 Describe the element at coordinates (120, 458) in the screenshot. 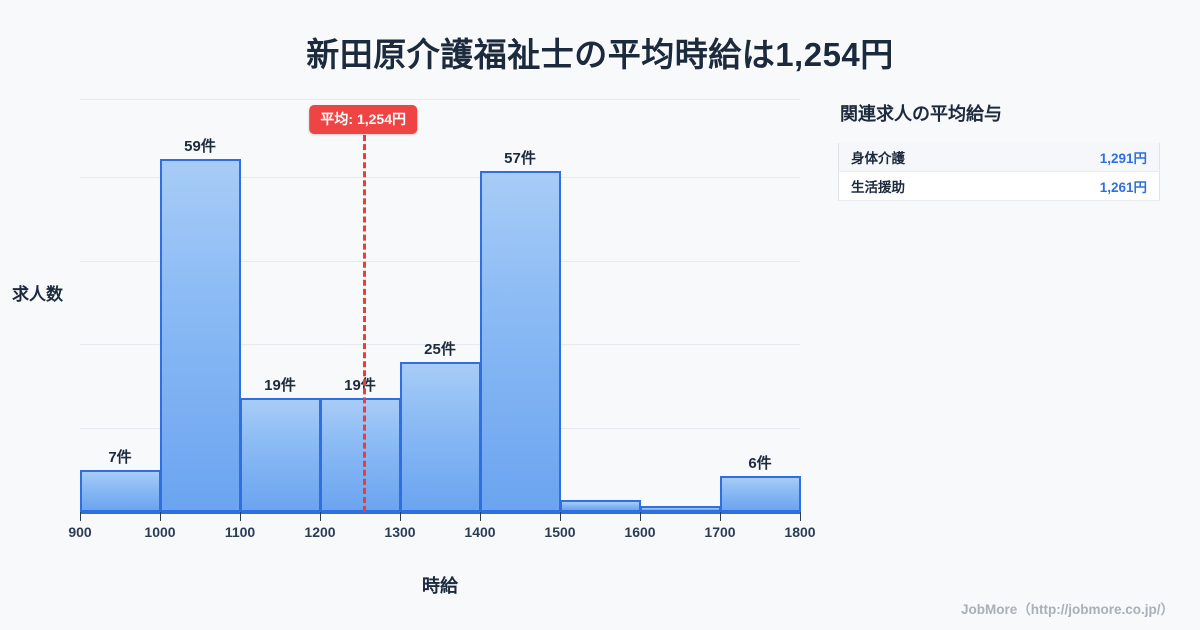

I see `bar-value-label: 7件` at that location.